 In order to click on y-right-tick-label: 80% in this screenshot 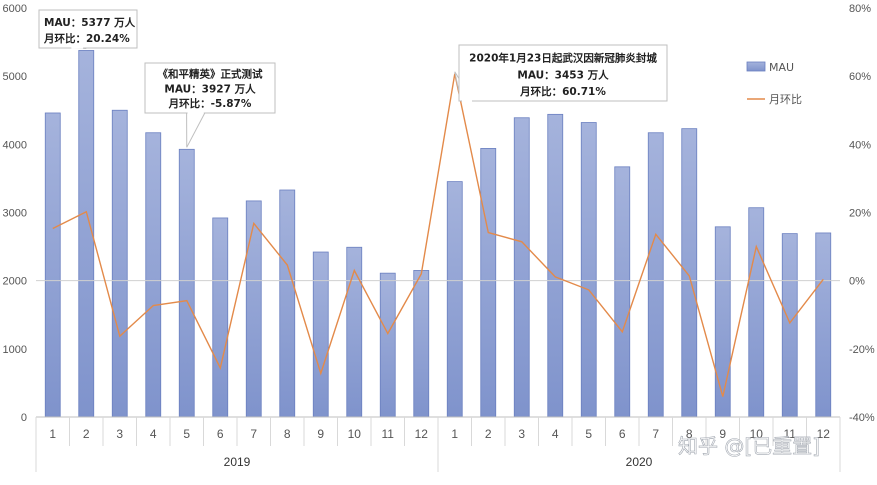, I will do `click(860, 9)`.